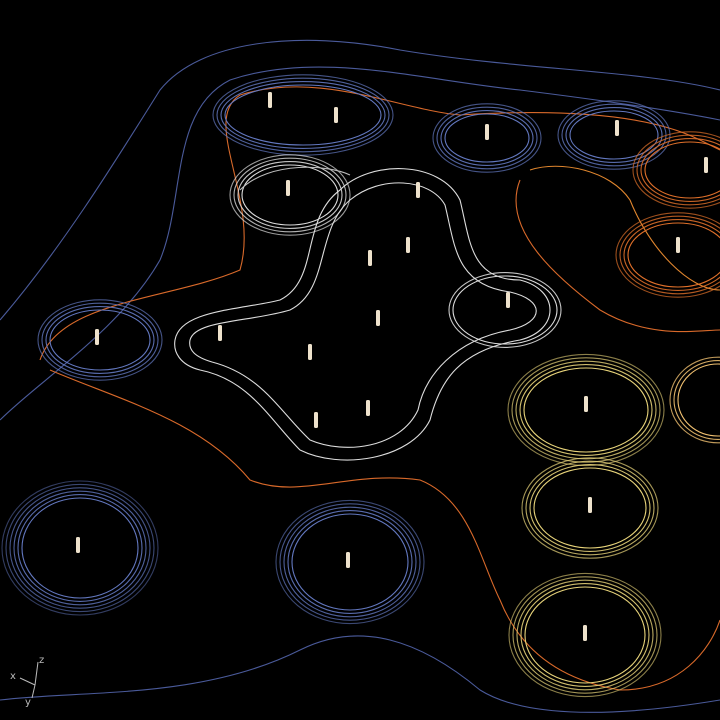  Describe the element at coordinates (13, 676) in the screenshot. I see `axis-label: x` at that location.